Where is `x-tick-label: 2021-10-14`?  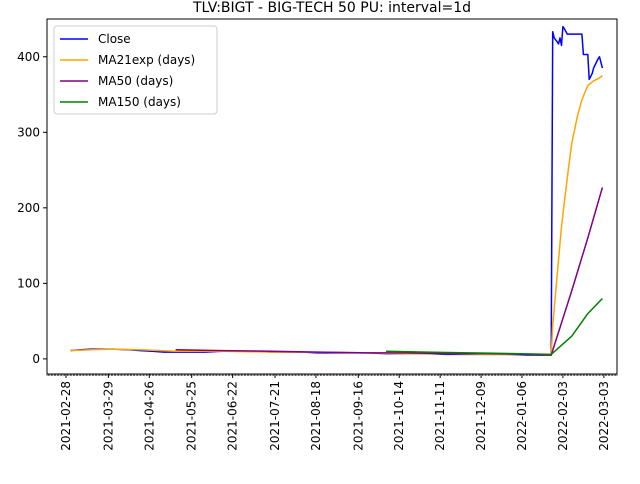
x-tick-label: 2021-10-14 is located at coordinates (399, 416).